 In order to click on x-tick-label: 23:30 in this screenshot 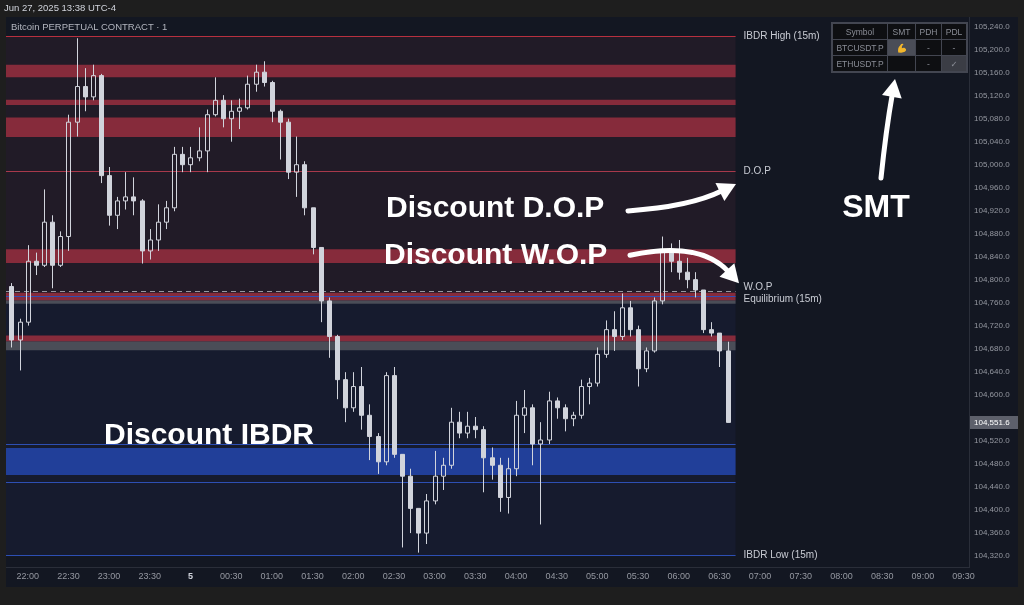, I will do `click(150, 575)`.